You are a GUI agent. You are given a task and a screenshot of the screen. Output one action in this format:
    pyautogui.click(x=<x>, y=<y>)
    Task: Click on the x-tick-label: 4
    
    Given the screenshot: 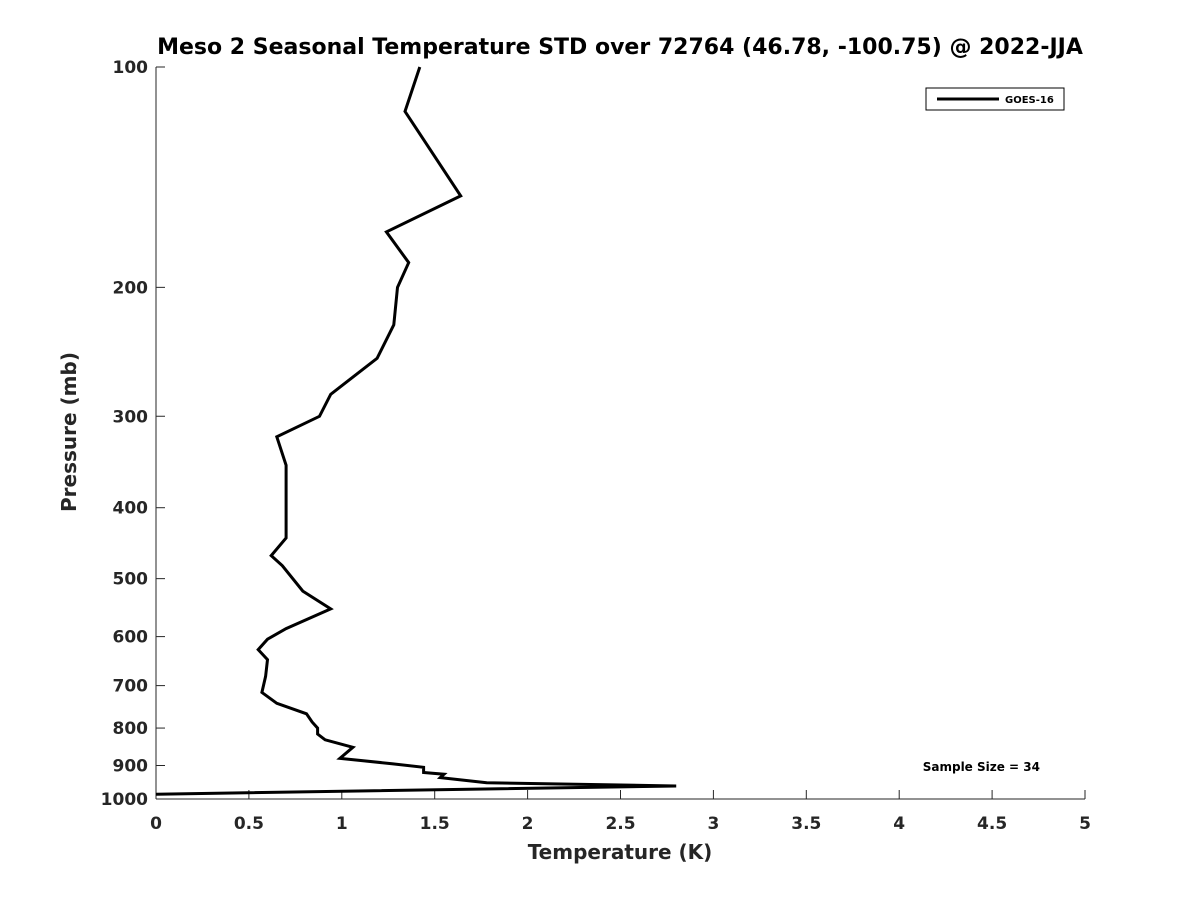 What is the action you would take?
    pyautogui.click(x=899, y=824)
    